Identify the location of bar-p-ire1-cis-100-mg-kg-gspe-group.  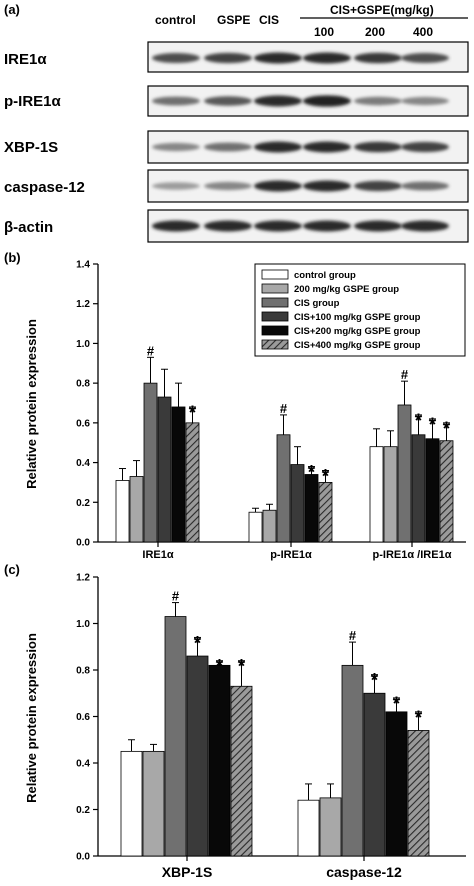
(297, 503).